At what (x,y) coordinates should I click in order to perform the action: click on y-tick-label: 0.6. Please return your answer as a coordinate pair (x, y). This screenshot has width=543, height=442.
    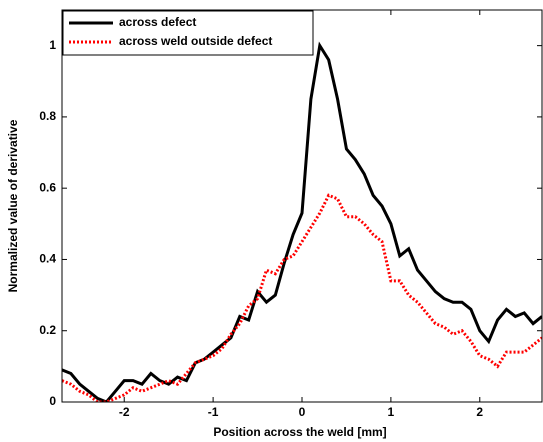
    Looking at the image, I should click on (47, 187).